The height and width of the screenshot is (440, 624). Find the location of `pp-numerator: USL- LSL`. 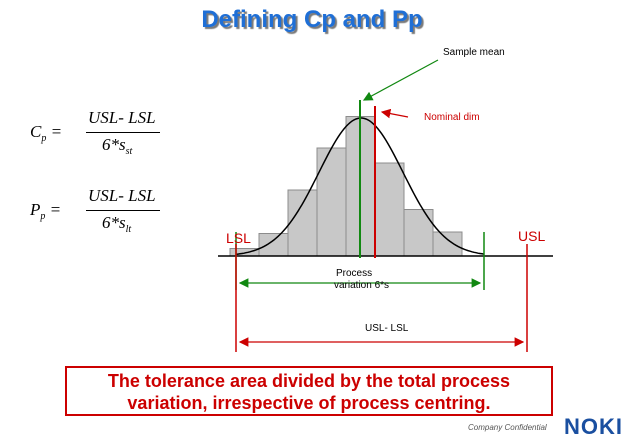

pp-numerator: USL- LSL is located at coordinates (122, 195).